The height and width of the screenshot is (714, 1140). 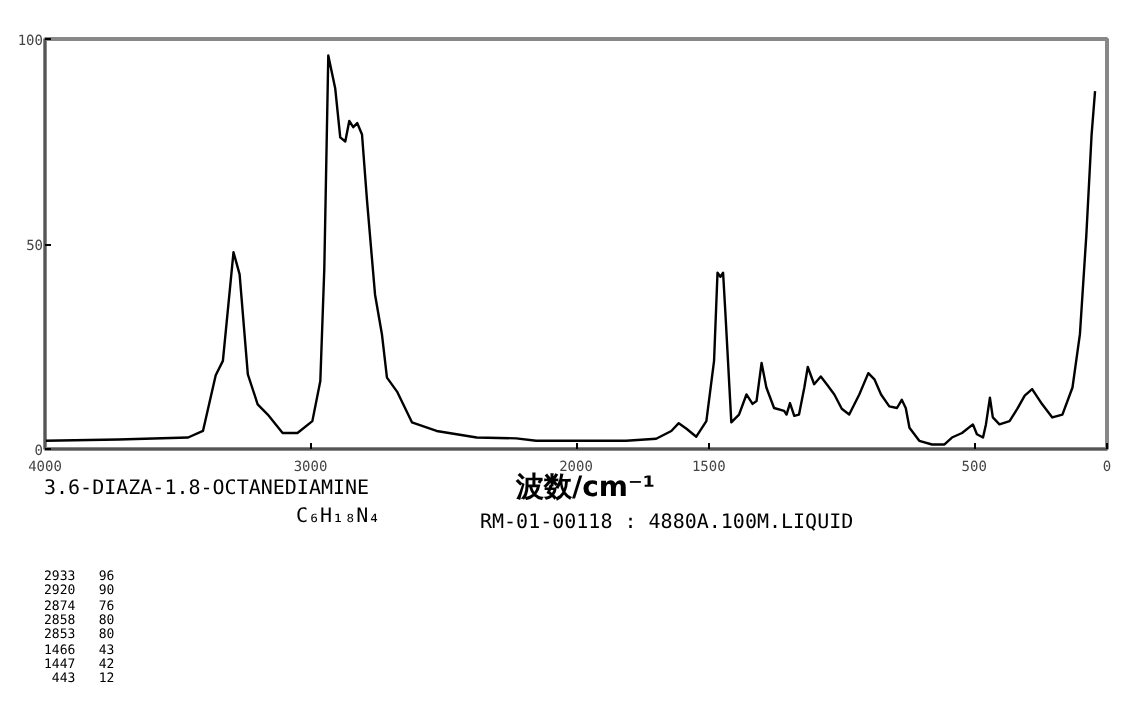 What do you see at coordinates (586, 489) in the screenshot?
I see `x-axis-title: 波数/cm⁻¹` at bounding box center [586, 489].